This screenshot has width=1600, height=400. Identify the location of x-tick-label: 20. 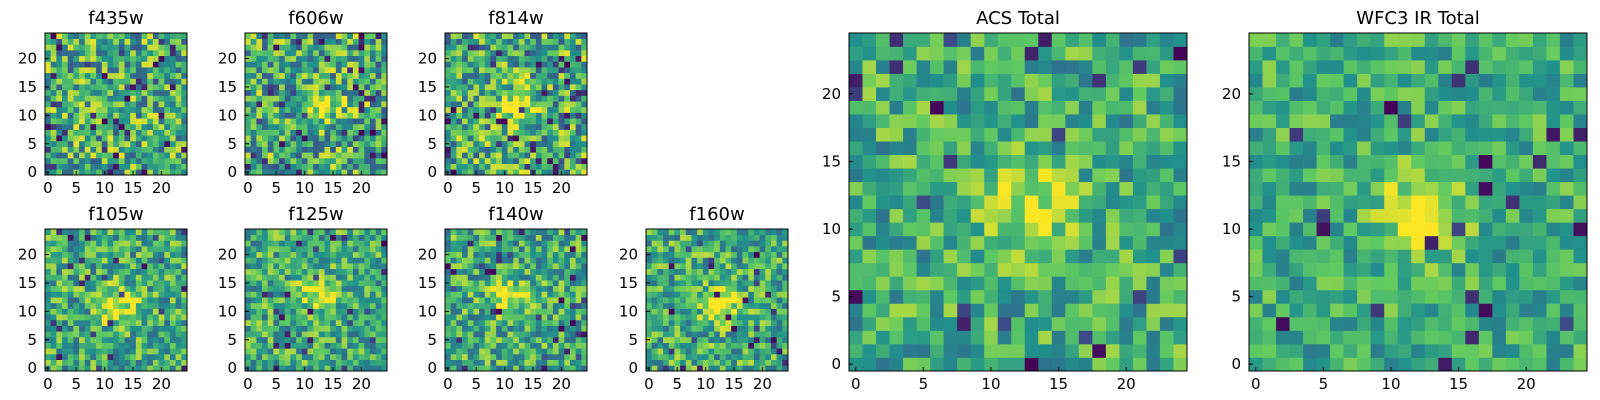
(161, 384).